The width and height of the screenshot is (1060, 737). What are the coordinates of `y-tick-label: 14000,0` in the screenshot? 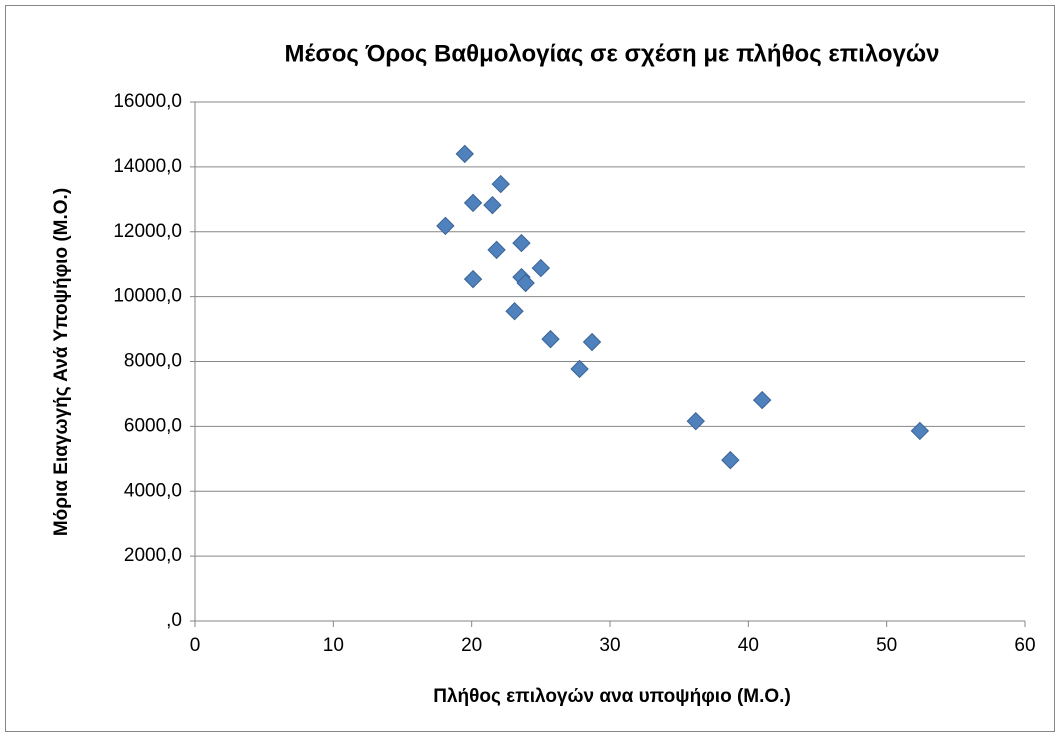 It's located at (147, 166).